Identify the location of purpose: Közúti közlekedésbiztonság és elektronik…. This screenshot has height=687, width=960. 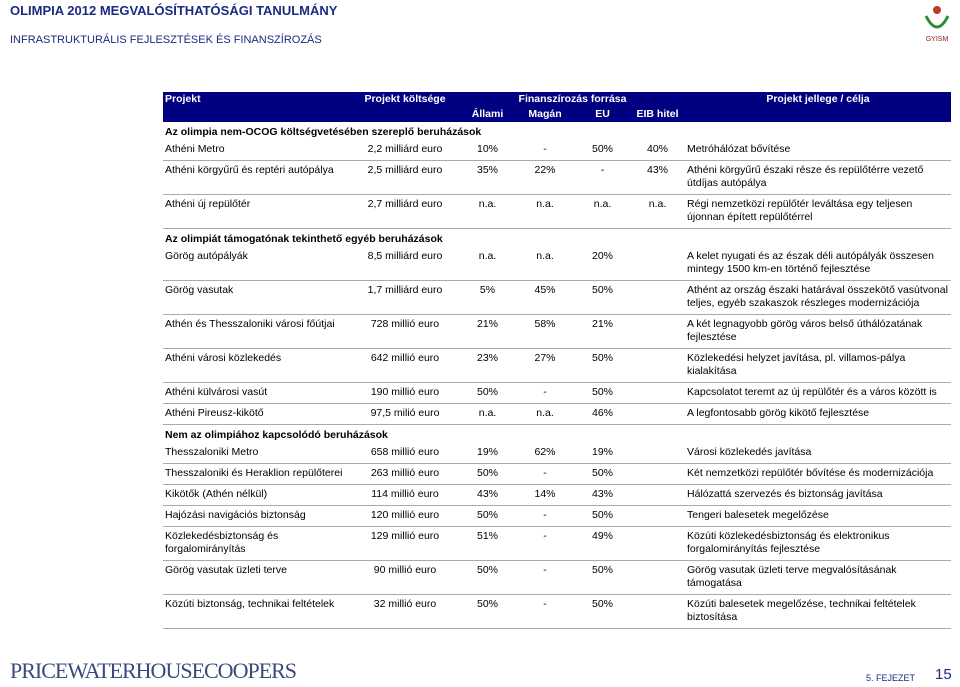
(818, 543).